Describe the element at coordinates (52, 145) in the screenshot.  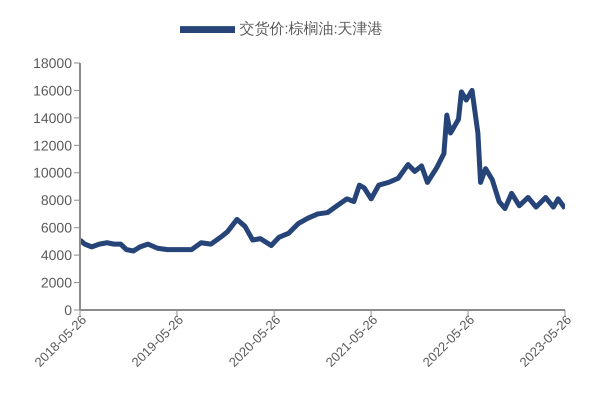
I see `y-tick-label: 12000` at that location.